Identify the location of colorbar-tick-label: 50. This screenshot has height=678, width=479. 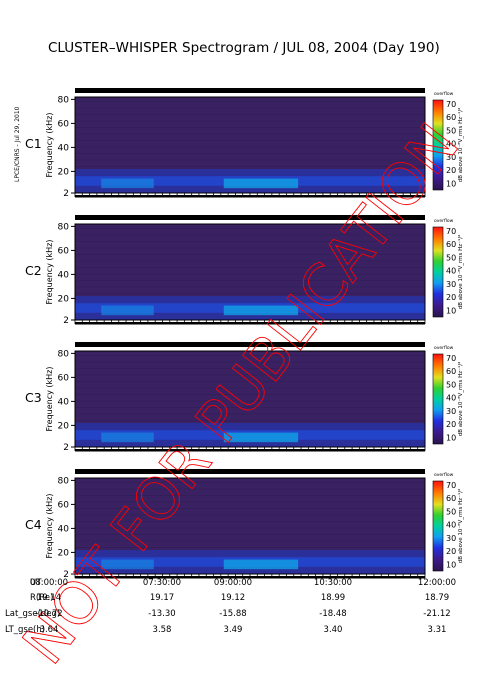
(451, 384).